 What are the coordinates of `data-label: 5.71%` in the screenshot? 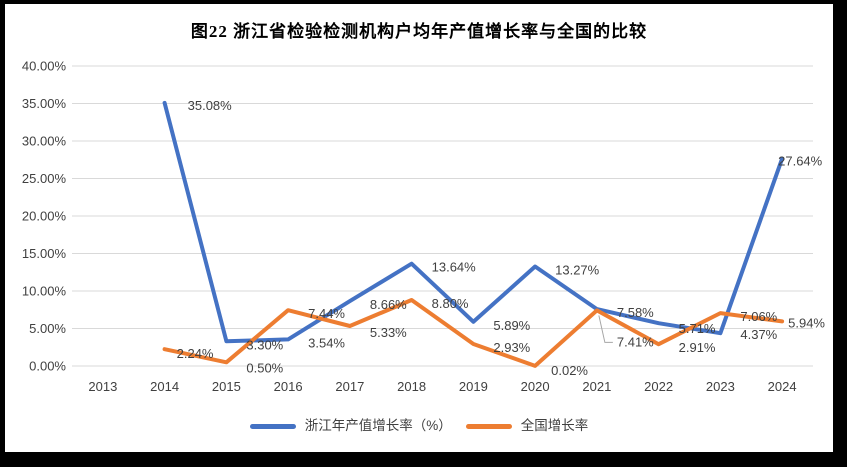 It's located at (697, 328).